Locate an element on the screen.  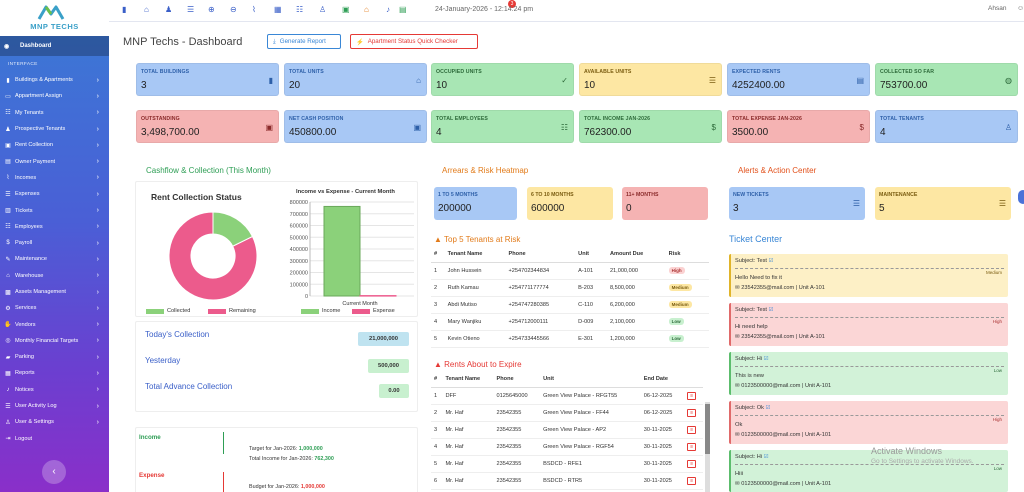
users-icon: ☷ is located at coordinates (300, 9).